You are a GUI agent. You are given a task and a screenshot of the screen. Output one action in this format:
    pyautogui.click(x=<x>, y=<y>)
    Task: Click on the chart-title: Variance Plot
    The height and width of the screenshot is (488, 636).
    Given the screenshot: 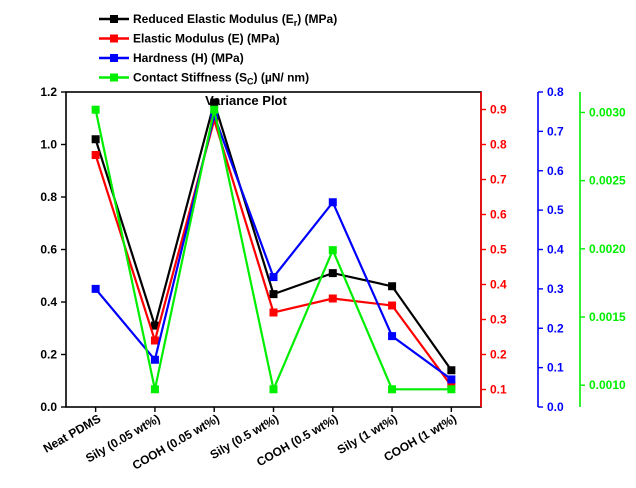 What is the action you would take?
    pyautogui.click(x=246, y=100)
    